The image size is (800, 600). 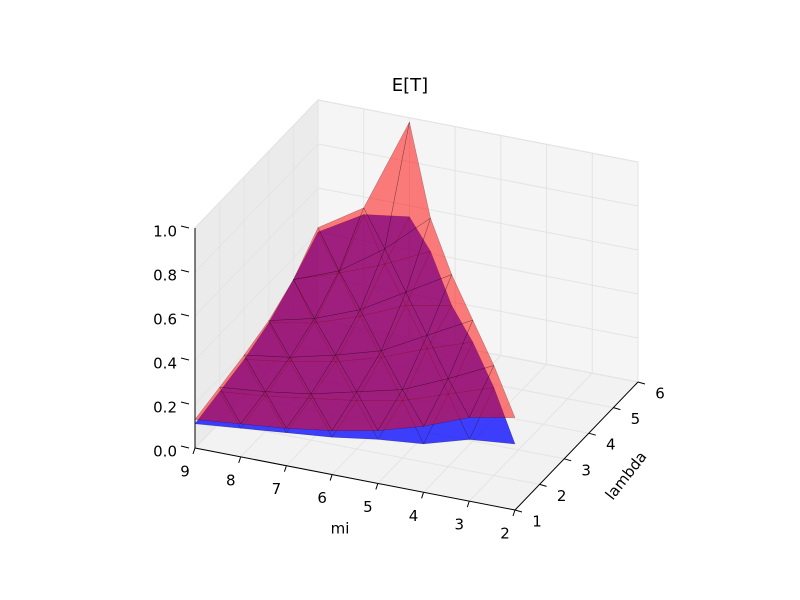 What do you see at coordinates (505, 534) in the screenshot?
I see `x-tick-label: 2` at bounding box center [505, 534].